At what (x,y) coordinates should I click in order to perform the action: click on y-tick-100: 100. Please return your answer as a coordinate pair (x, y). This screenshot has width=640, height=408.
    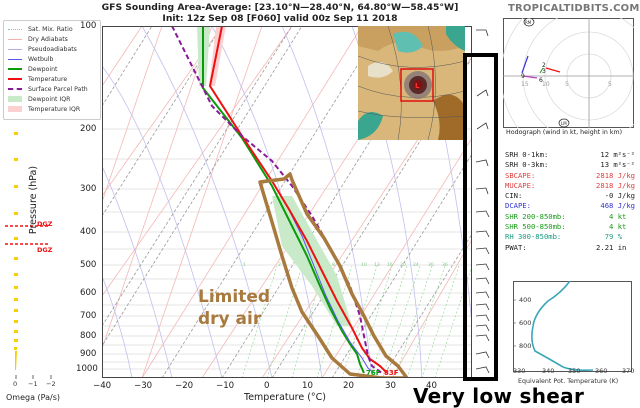
    Looking at the image, I should click on (88, 26).